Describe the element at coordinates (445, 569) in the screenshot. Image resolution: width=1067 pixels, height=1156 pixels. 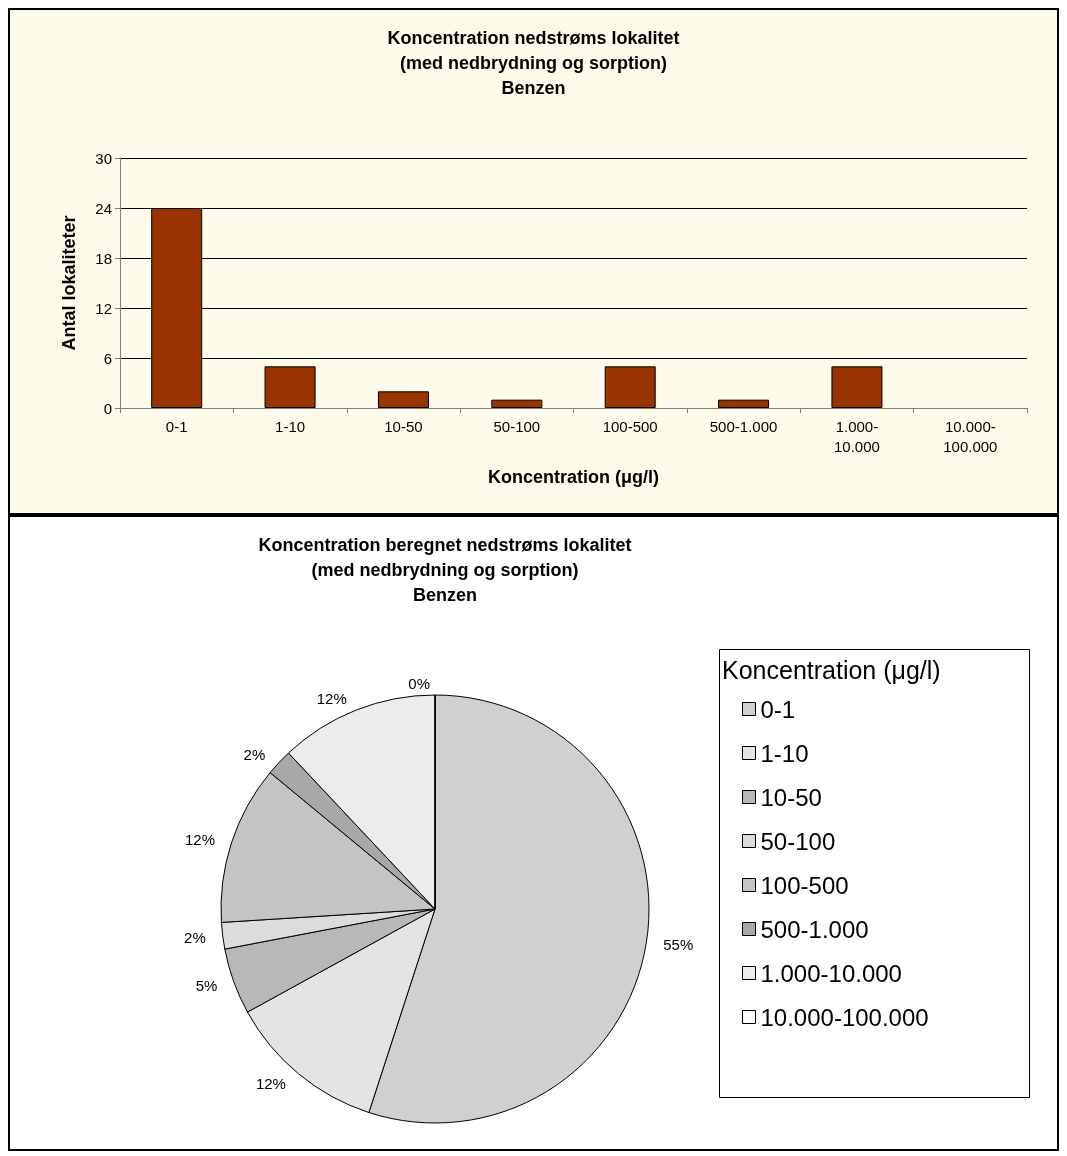
I see `chart-title: Koncentration beregnet nedstrøms lokalitet (med nedbrydning og sorption) Benzen` at that location.